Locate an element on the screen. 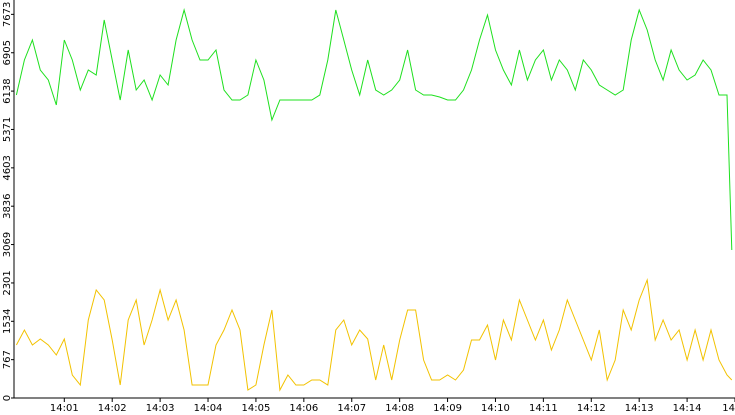  y-tick-label: 3836 is located at coordinates (7, 205).